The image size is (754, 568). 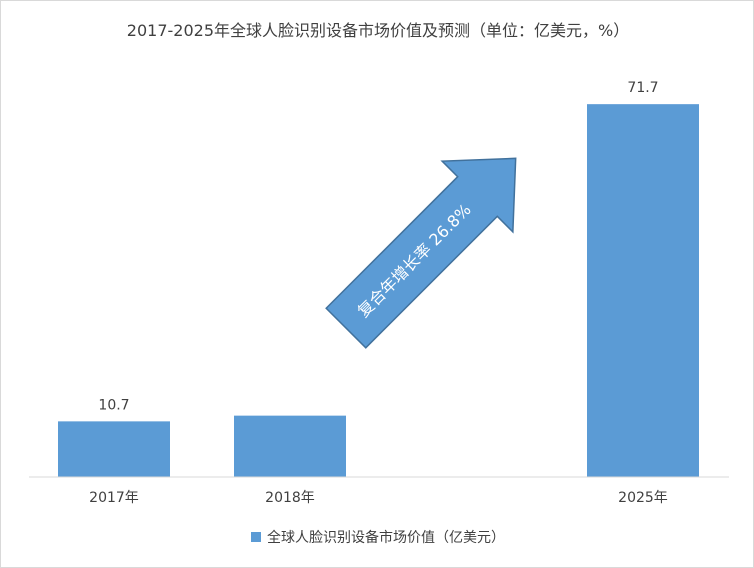 What do you see at coordinates (378, 498) in the screenshot?
I see `x-tick-labels-group: 2017年 2018年 2025年` at bounding box center [378, 498].